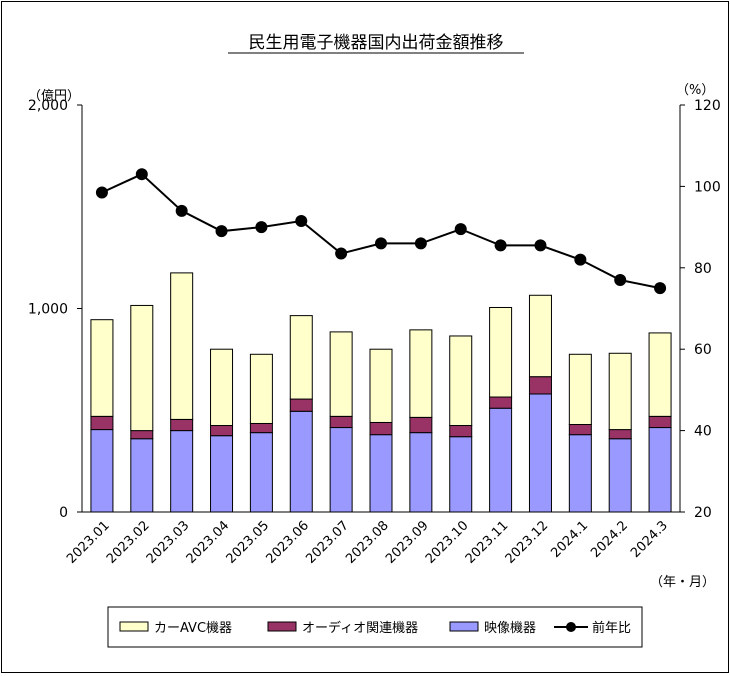  I want to click on x-tick-label: 2024.1, so click(569, 539).